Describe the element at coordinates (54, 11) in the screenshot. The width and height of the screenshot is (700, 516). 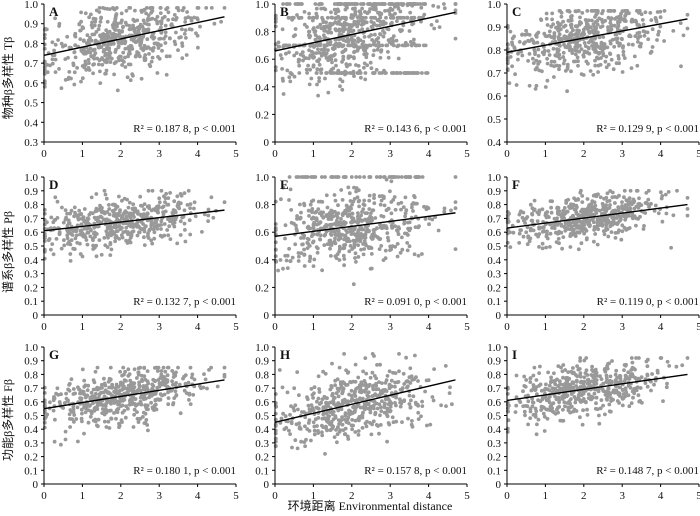
I see `panel-letter: A` at that location.